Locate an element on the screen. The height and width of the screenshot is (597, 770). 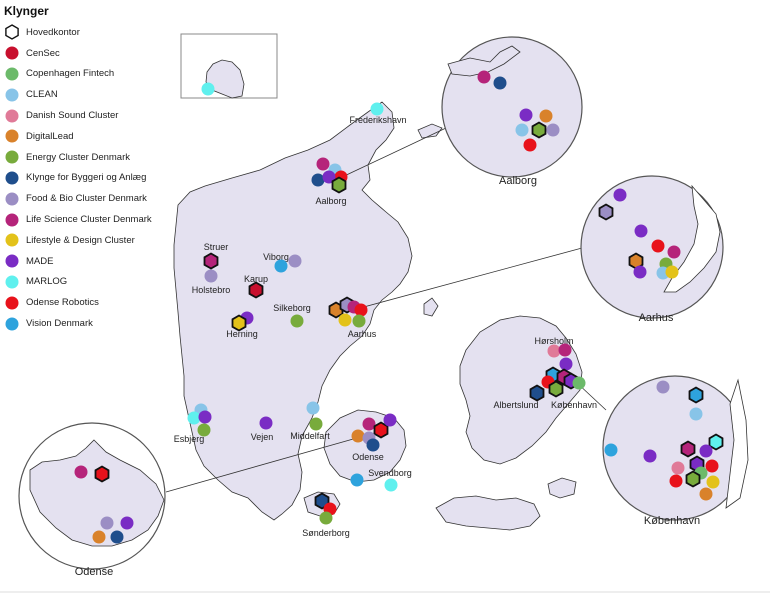
legend-item-lifestyle: Lifestyle & Design Cluster is located at coordinates (89, 240).